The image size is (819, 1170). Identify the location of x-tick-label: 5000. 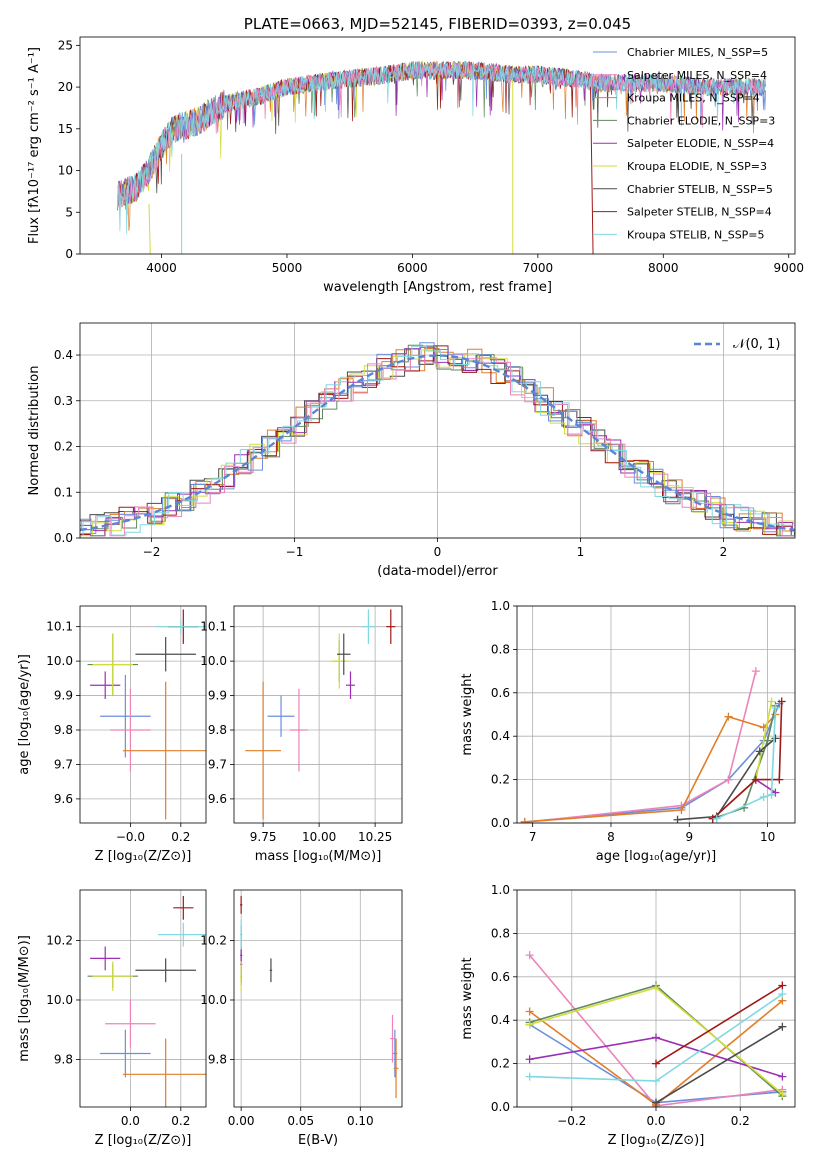
(287, 268).